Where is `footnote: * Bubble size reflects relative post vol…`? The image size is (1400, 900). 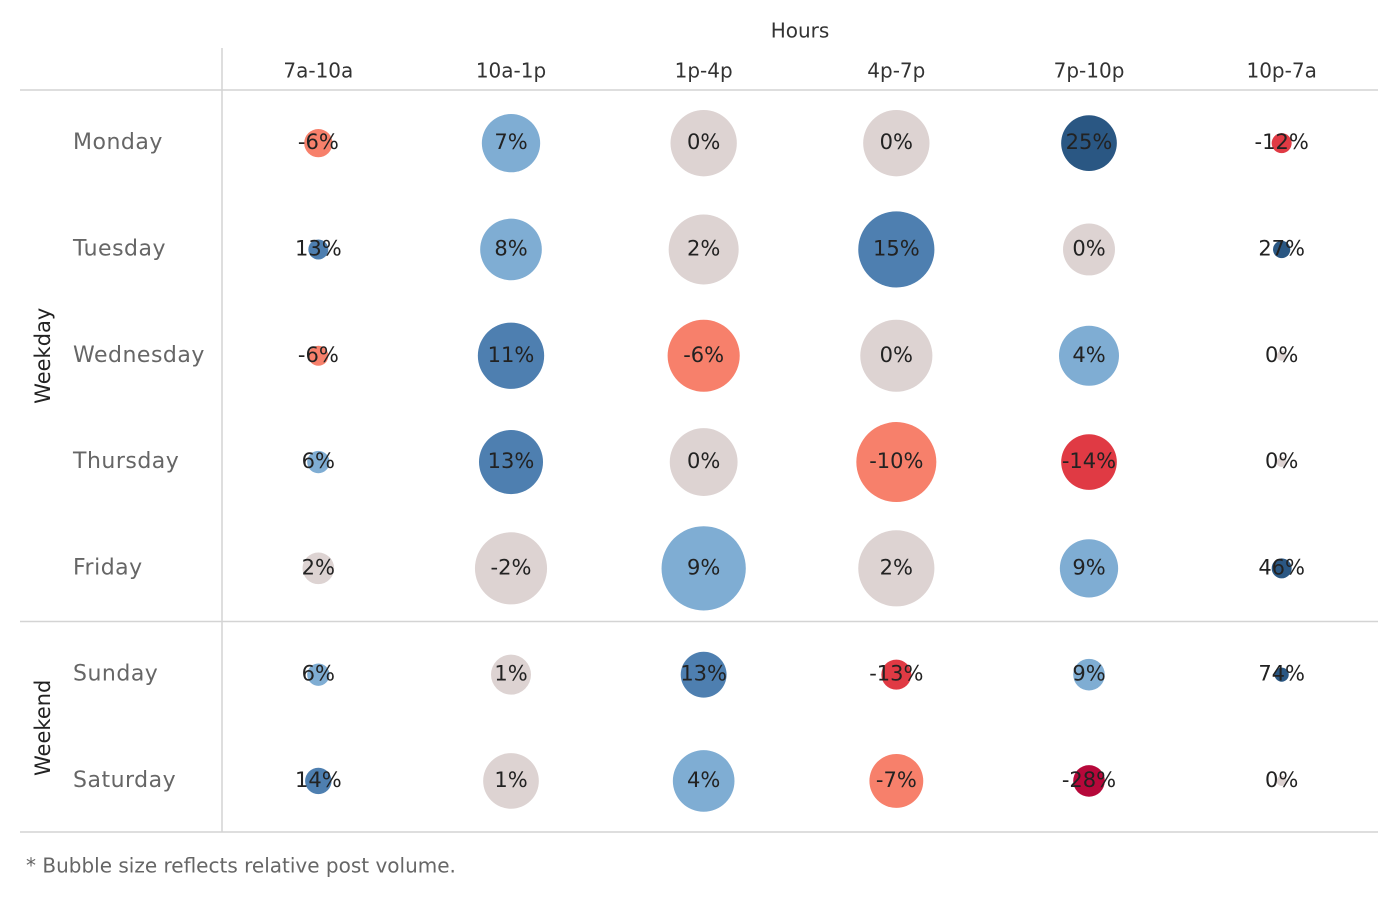
footnote: * Bubble size reflects relative post vol… is located at coordinates (241, 866).